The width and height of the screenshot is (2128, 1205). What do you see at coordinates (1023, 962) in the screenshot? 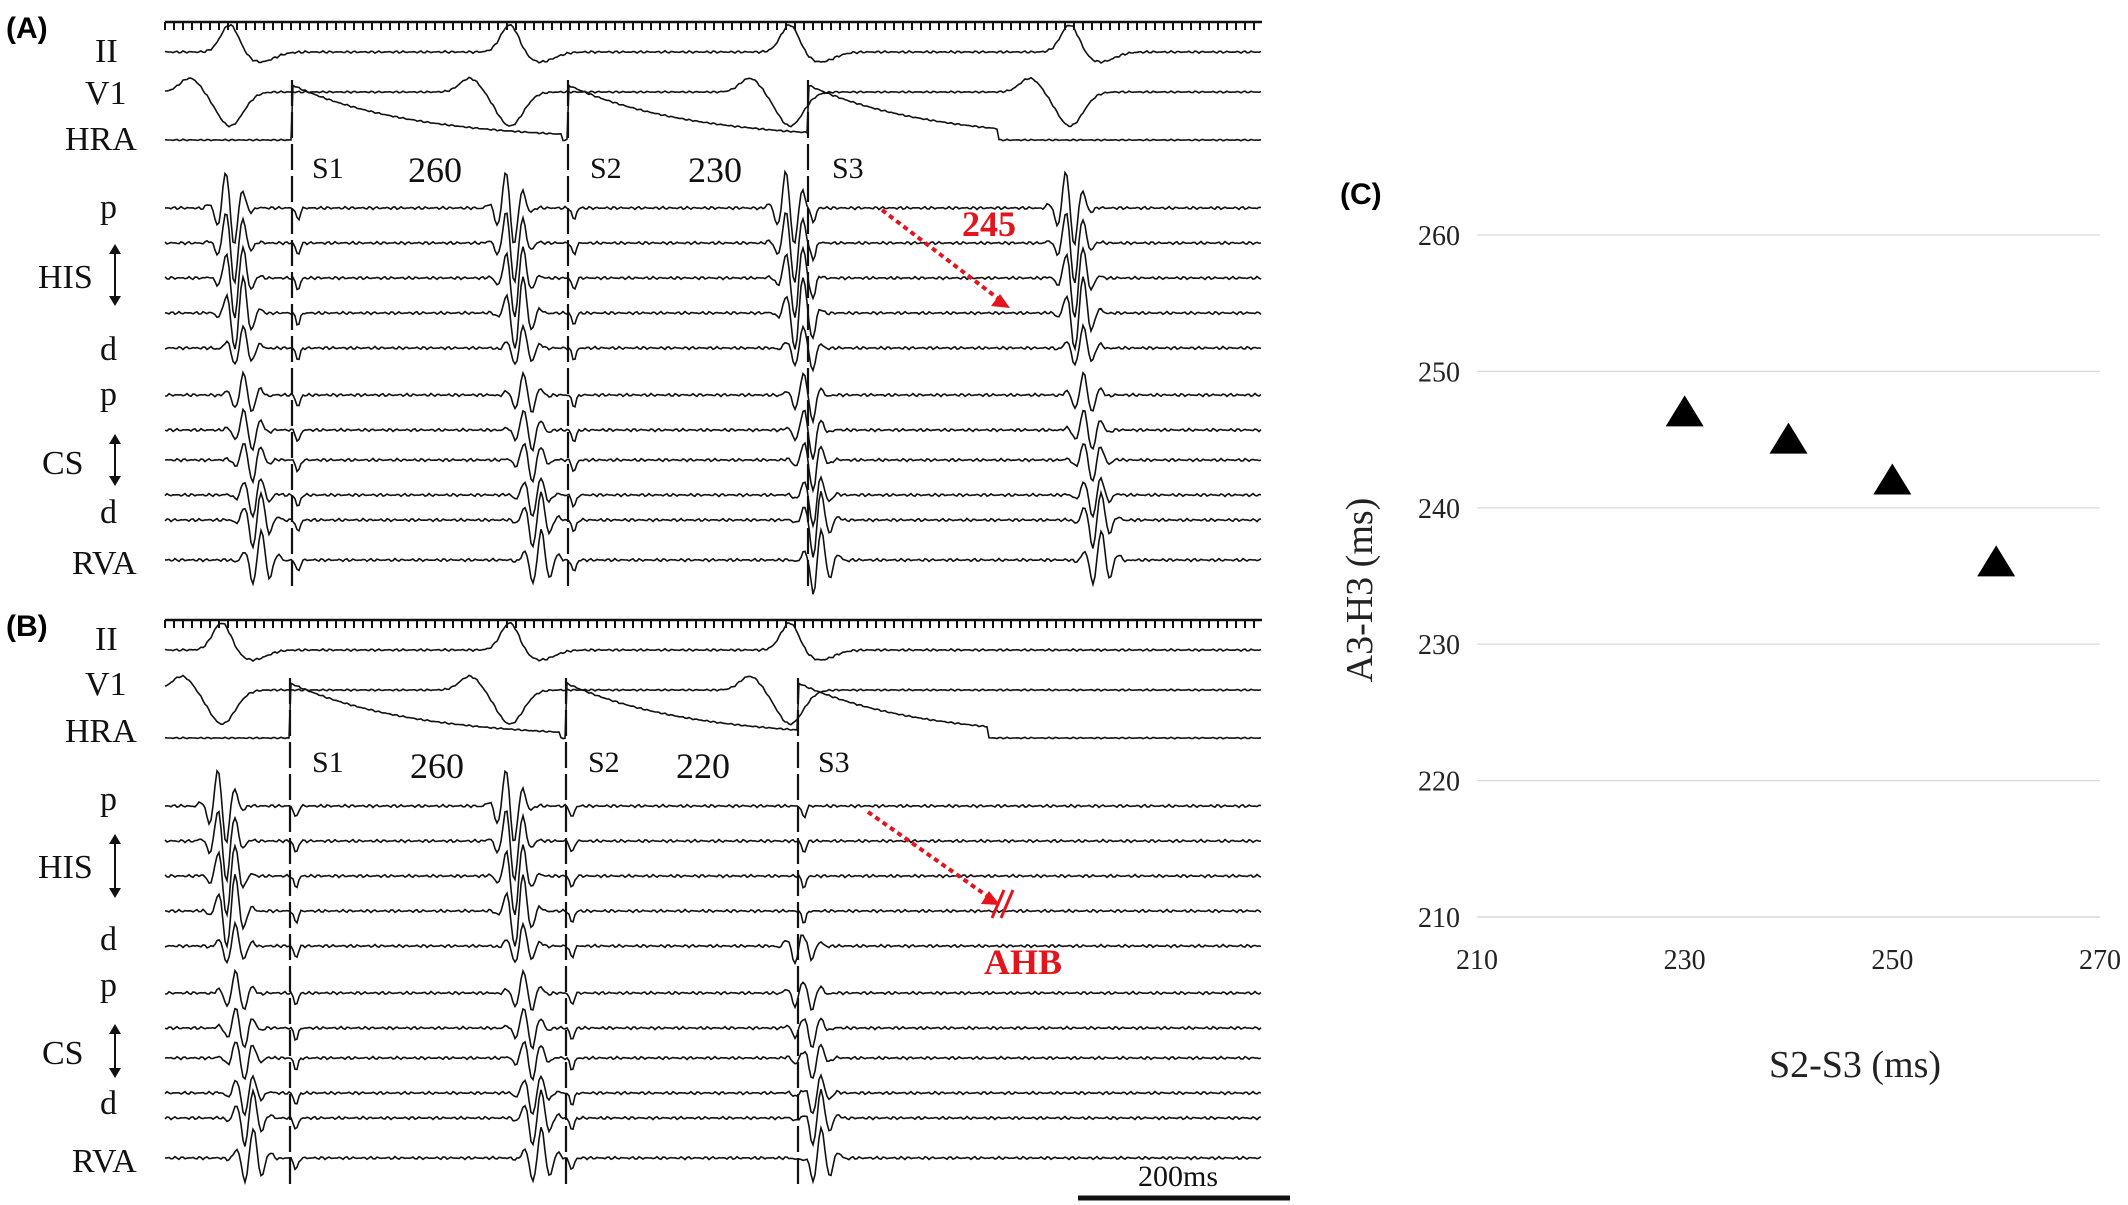
I see `atrio-his-block-annotation: AHB` at bounding box center [1023, 962].